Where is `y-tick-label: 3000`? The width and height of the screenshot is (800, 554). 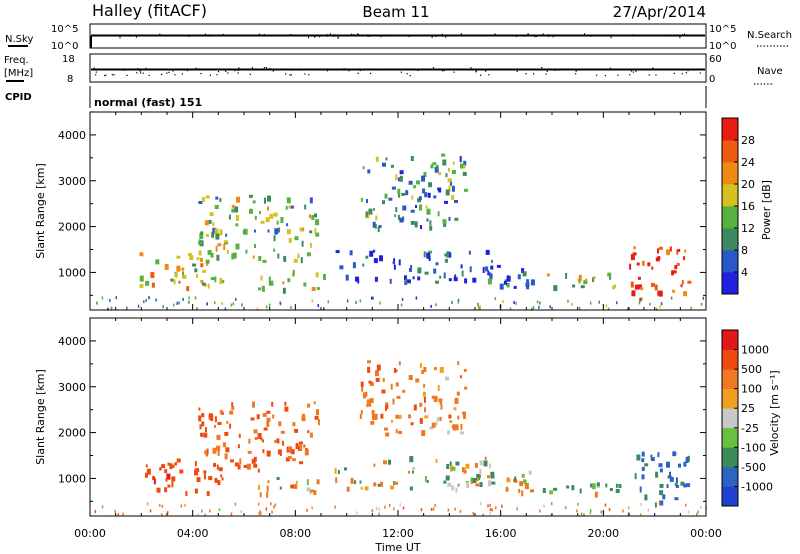 y-tick-label: 3000 is located at coordinates (72, 181).